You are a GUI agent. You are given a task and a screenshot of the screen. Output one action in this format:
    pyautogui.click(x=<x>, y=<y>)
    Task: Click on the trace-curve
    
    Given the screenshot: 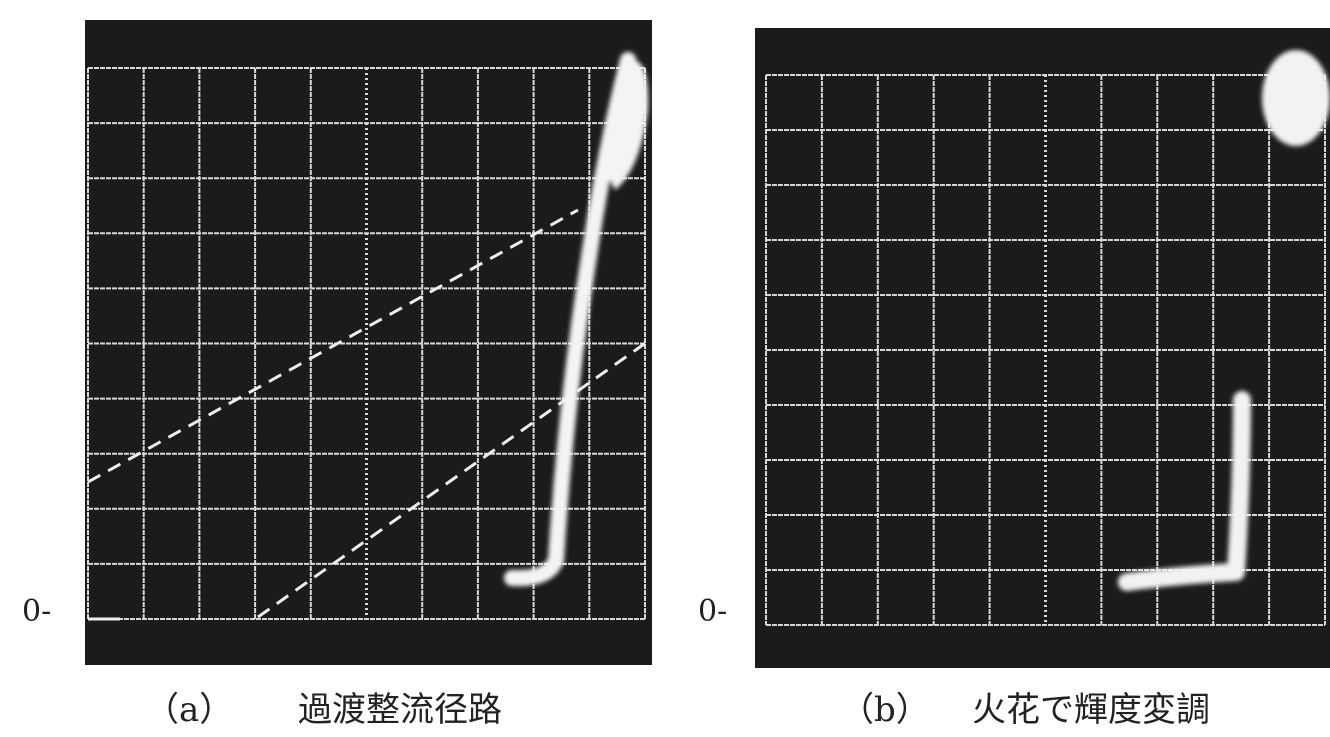 What is the action you would take?
    pyautogui.click(x=1184, y=491)
    